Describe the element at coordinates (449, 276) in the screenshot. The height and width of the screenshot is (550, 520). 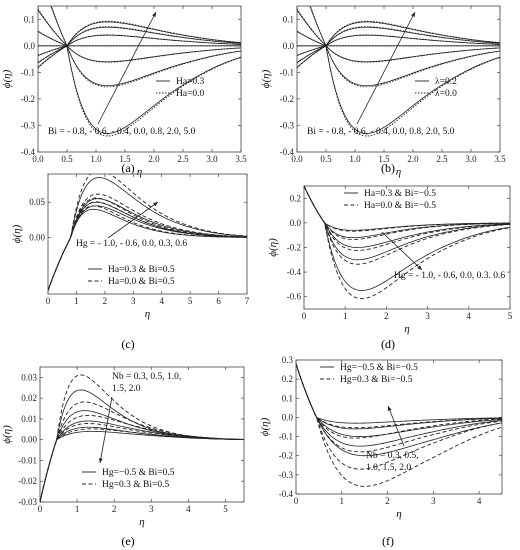
I see `annotation-text: Hg = - 1.0, - 0.6, 0.0, 0.3. 0.6` at that location.